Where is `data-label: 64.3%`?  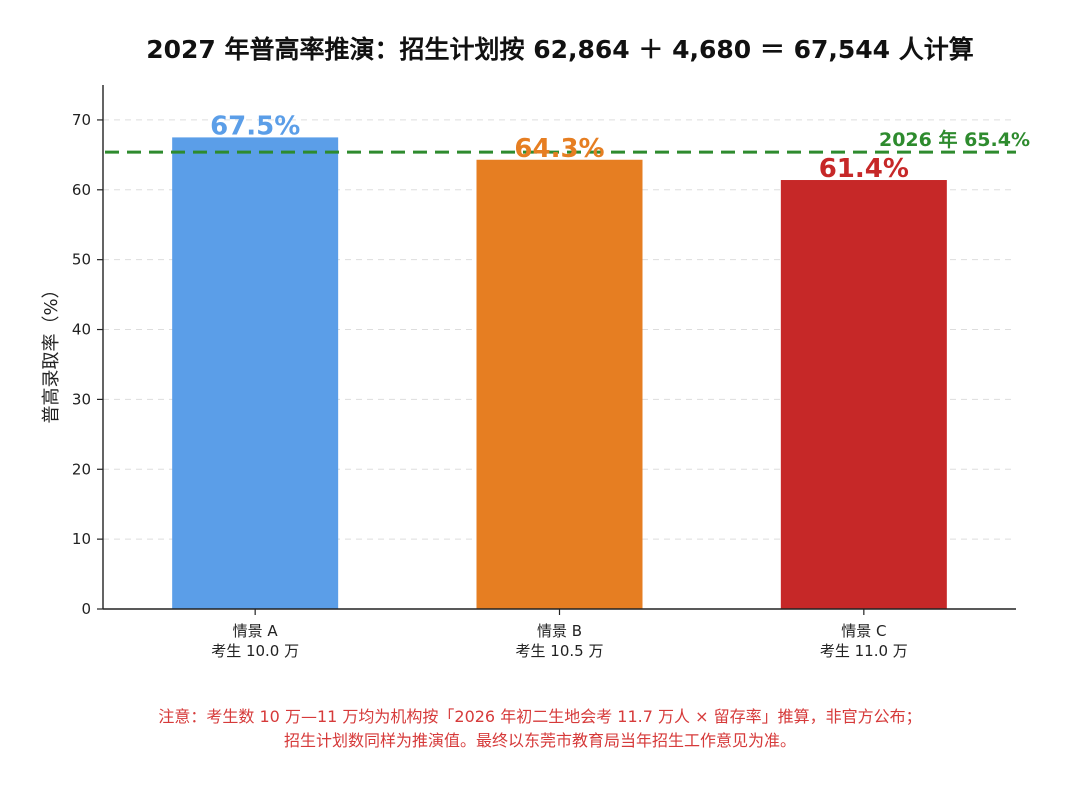 data-label: 64.3% is located at coordinates (559, 149).